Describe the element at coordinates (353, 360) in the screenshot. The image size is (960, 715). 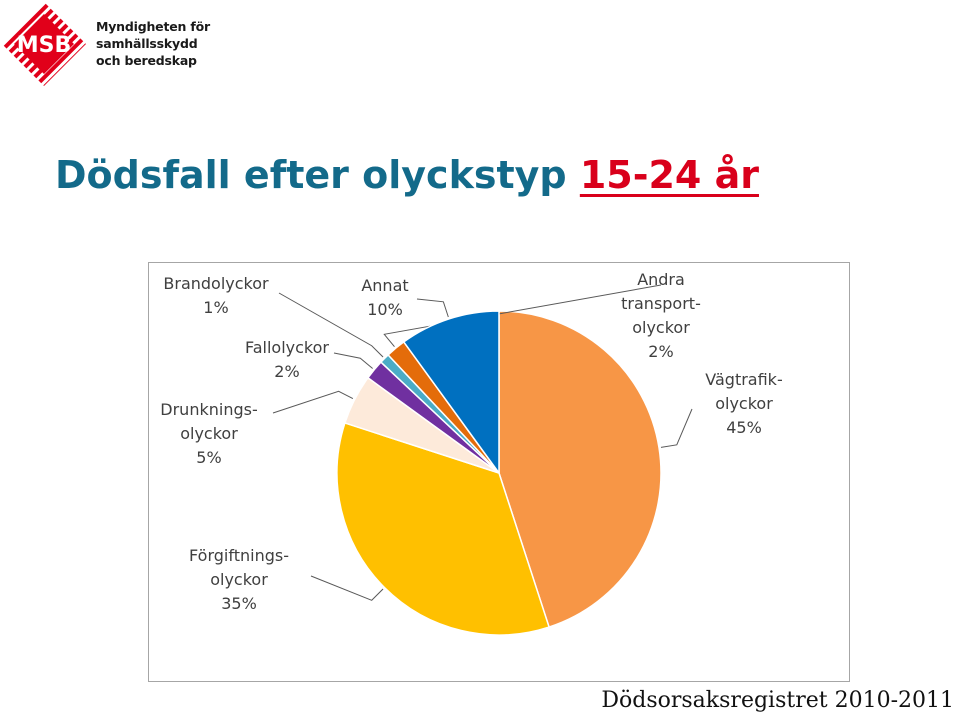
I see `leader-line-fallolyckor` at that location.